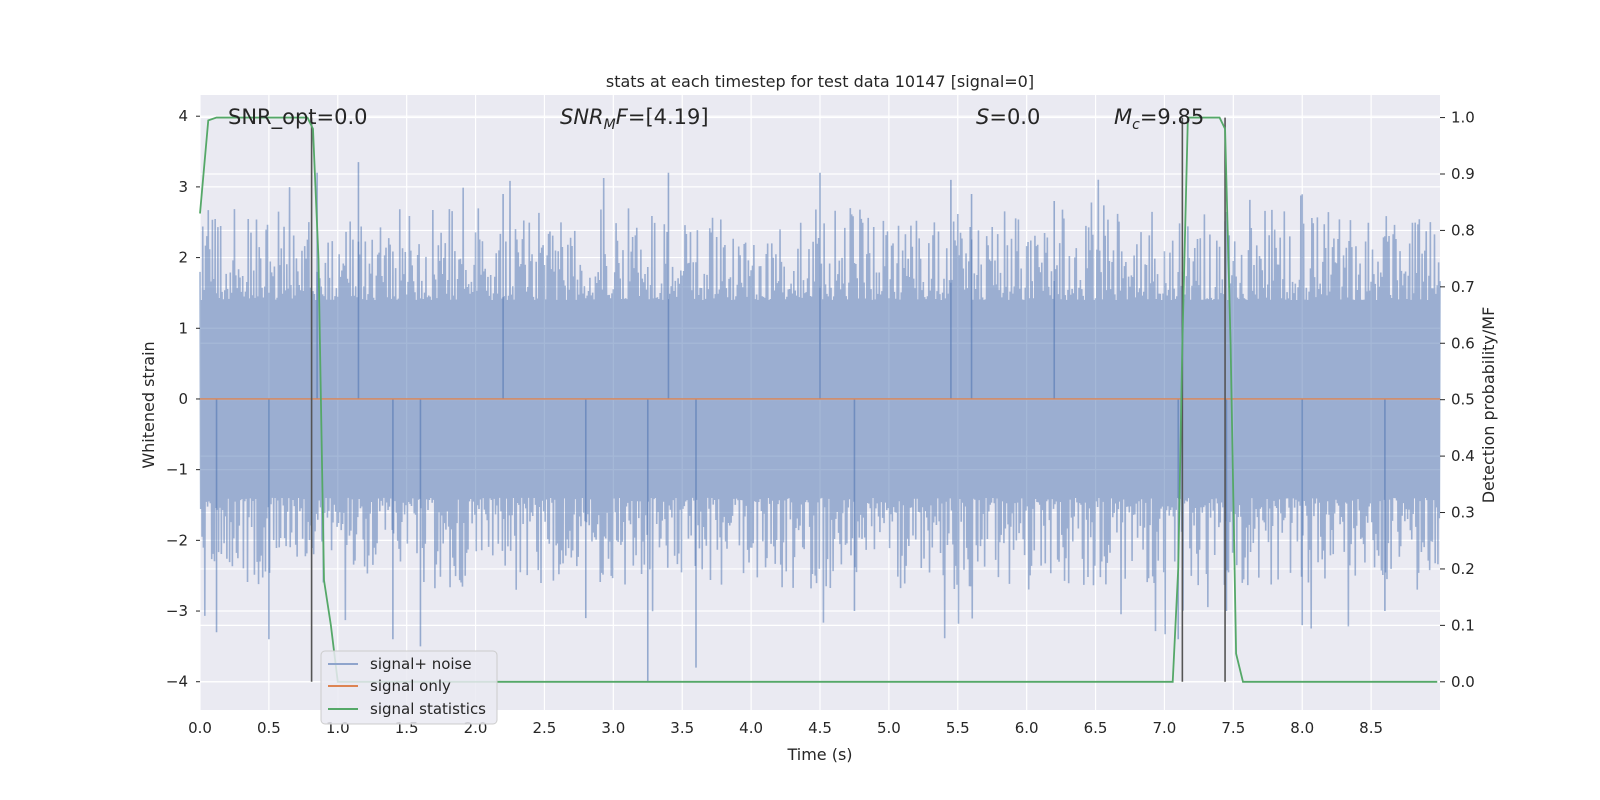 The image size is (1600, 800). Describe the element at coordinates (1371, 728) in the screenshot. I see `x-tick-label: 8.5` at that location.